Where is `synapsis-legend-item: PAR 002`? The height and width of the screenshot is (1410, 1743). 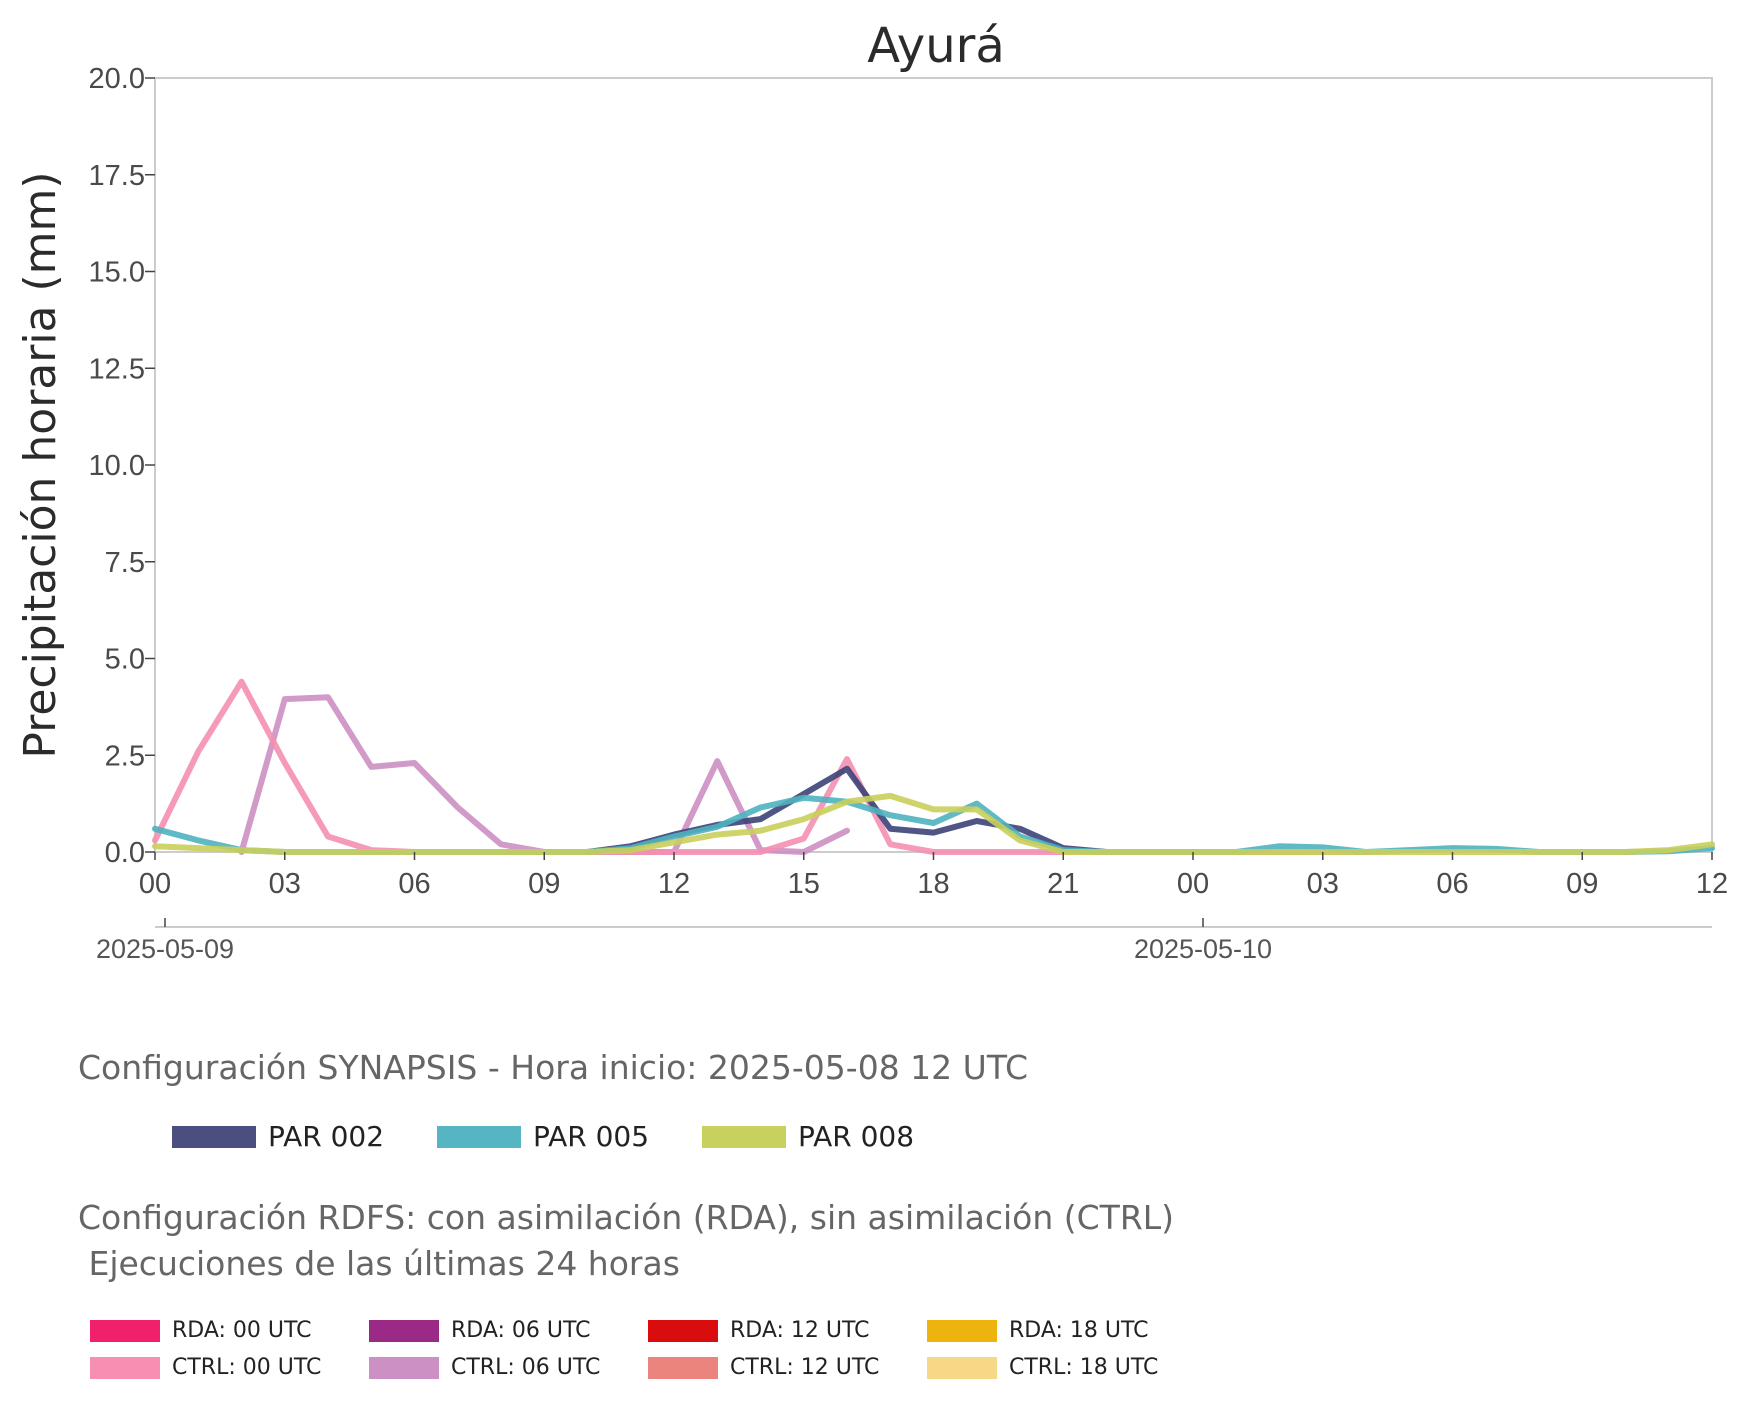
synapsis-legend-item: PAR 002 is located at coordinates (278, 1136).